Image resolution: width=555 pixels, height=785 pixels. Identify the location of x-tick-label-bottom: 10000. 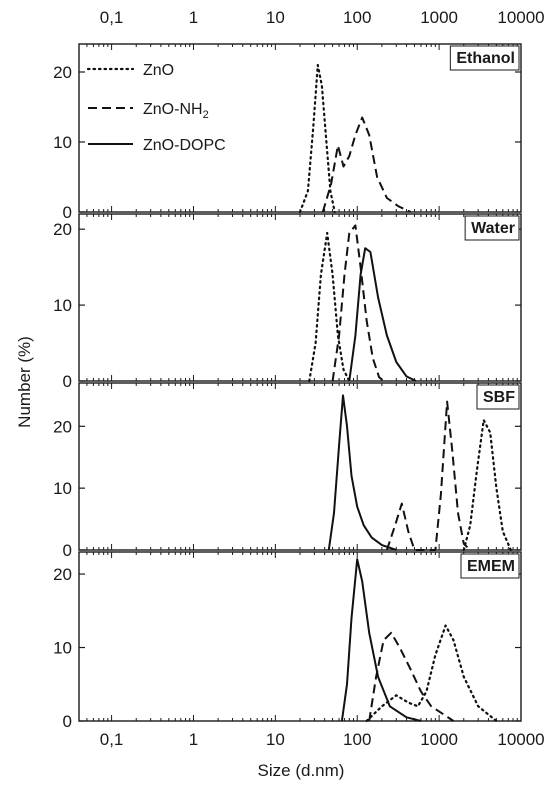
(520, 739).